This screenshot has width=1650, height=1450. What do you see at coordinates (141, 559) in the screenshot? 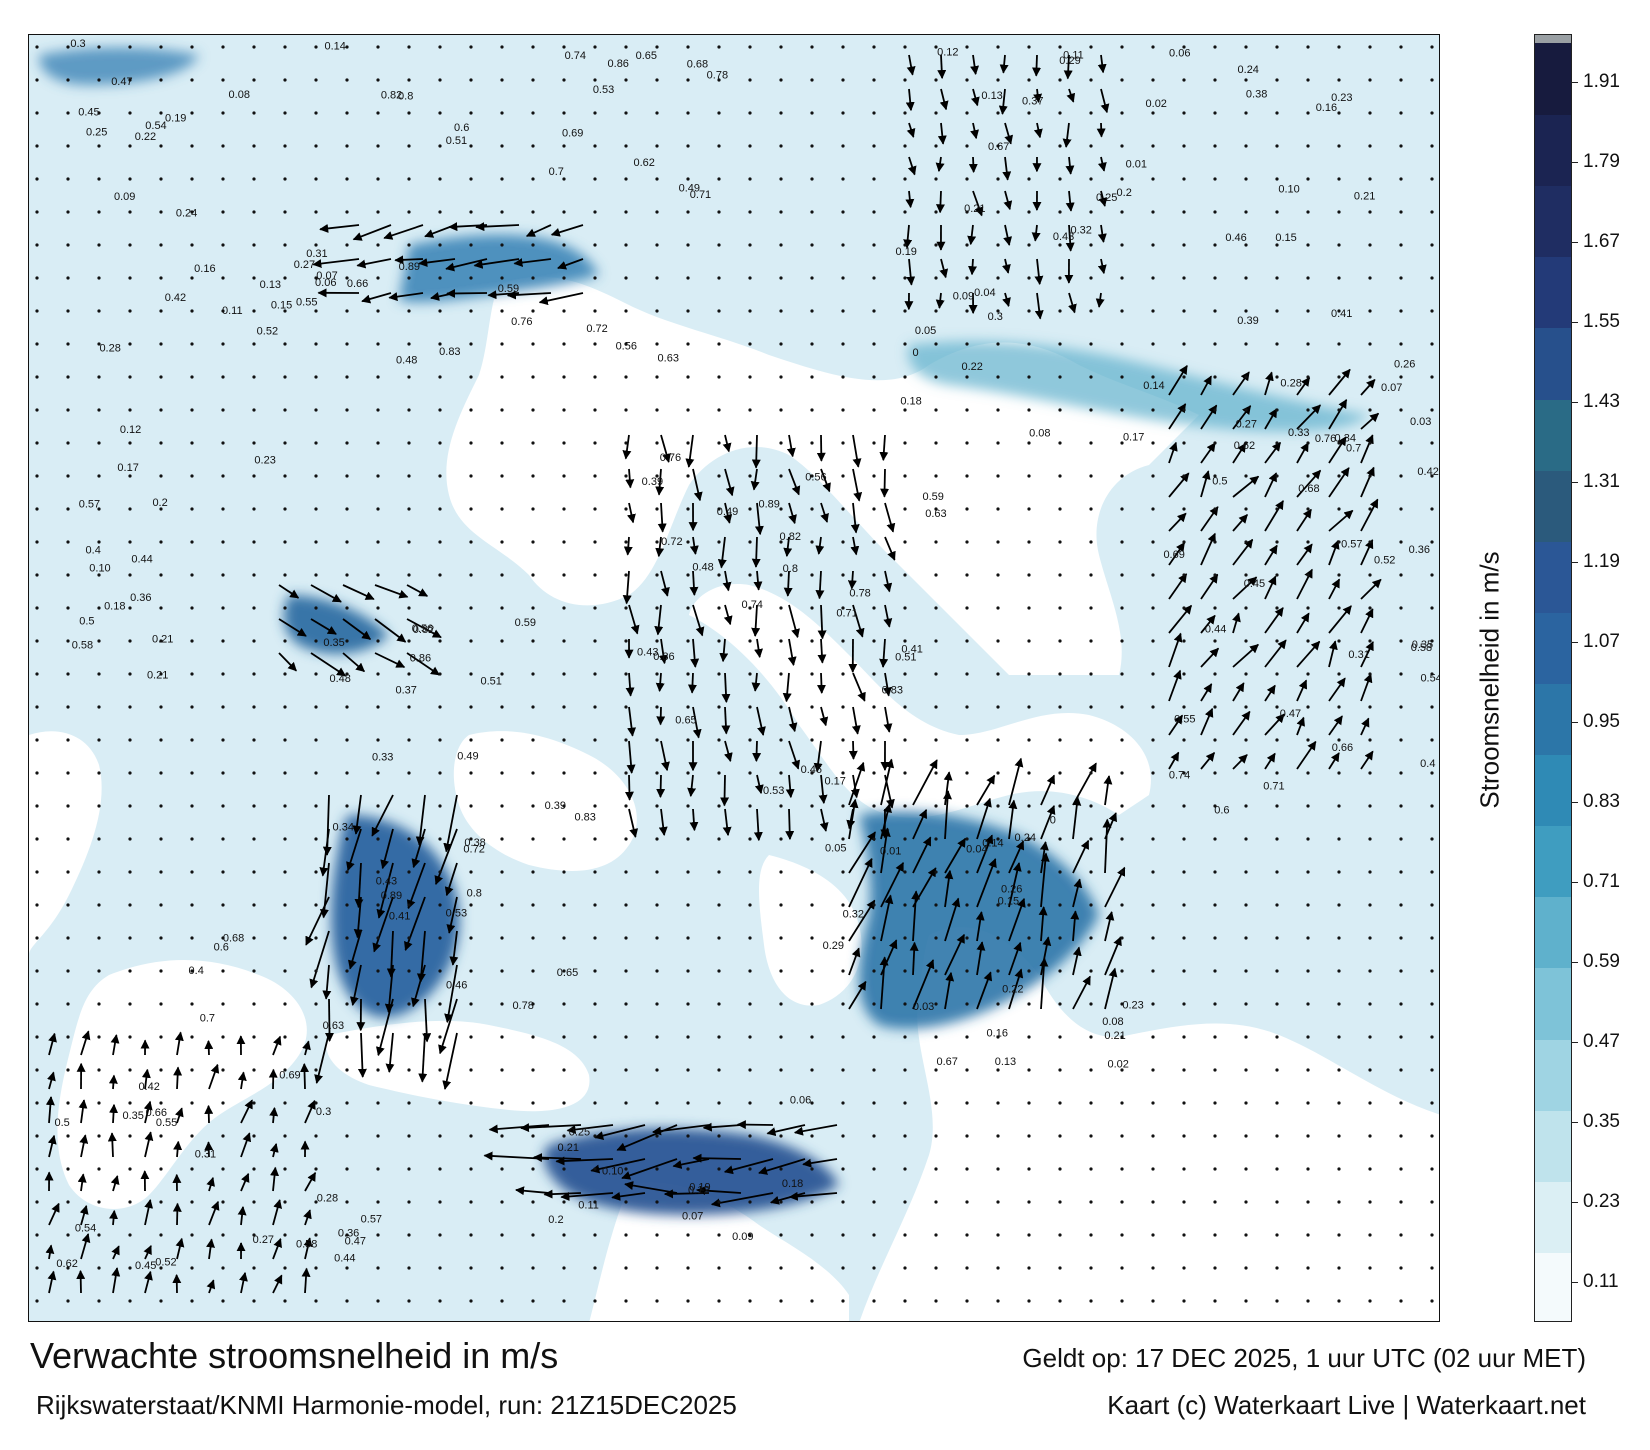
I see `speed-label: 0.44` at bounding box center [141, 559].